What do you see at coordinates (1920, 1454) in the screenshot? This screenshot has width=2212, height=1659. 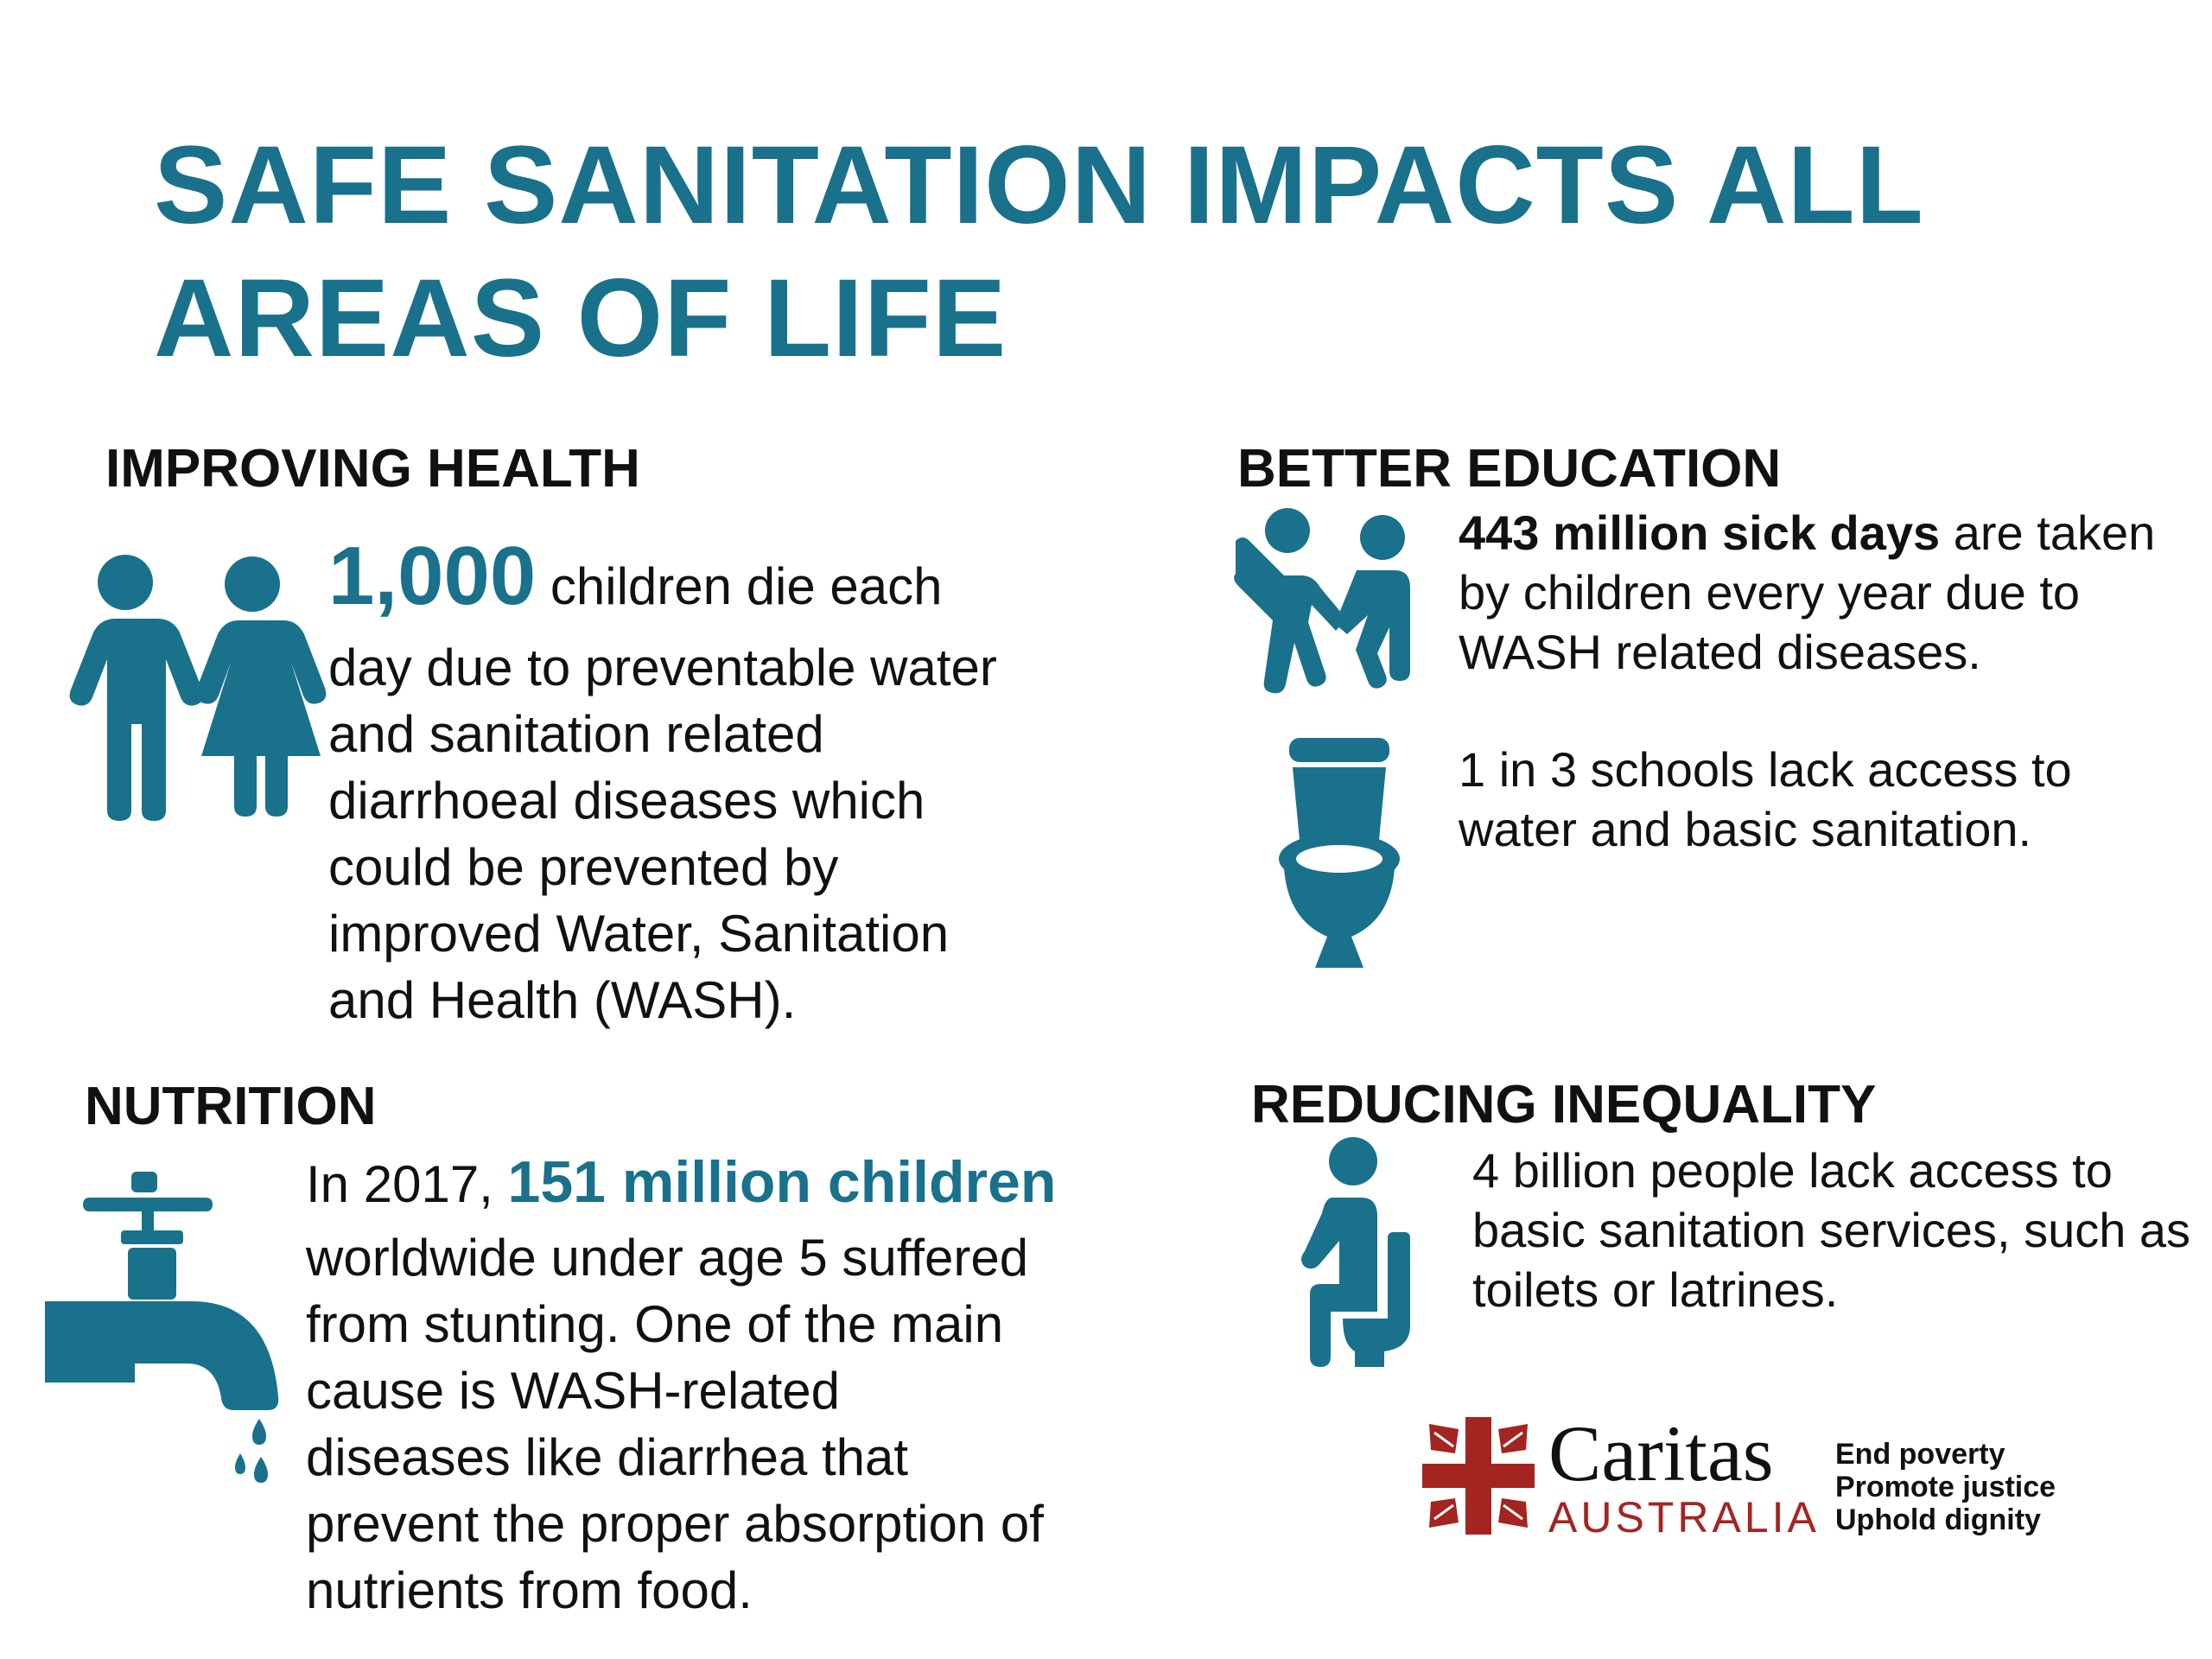 I see `tagline: End poverty` at bounding box center [1920, 1454].